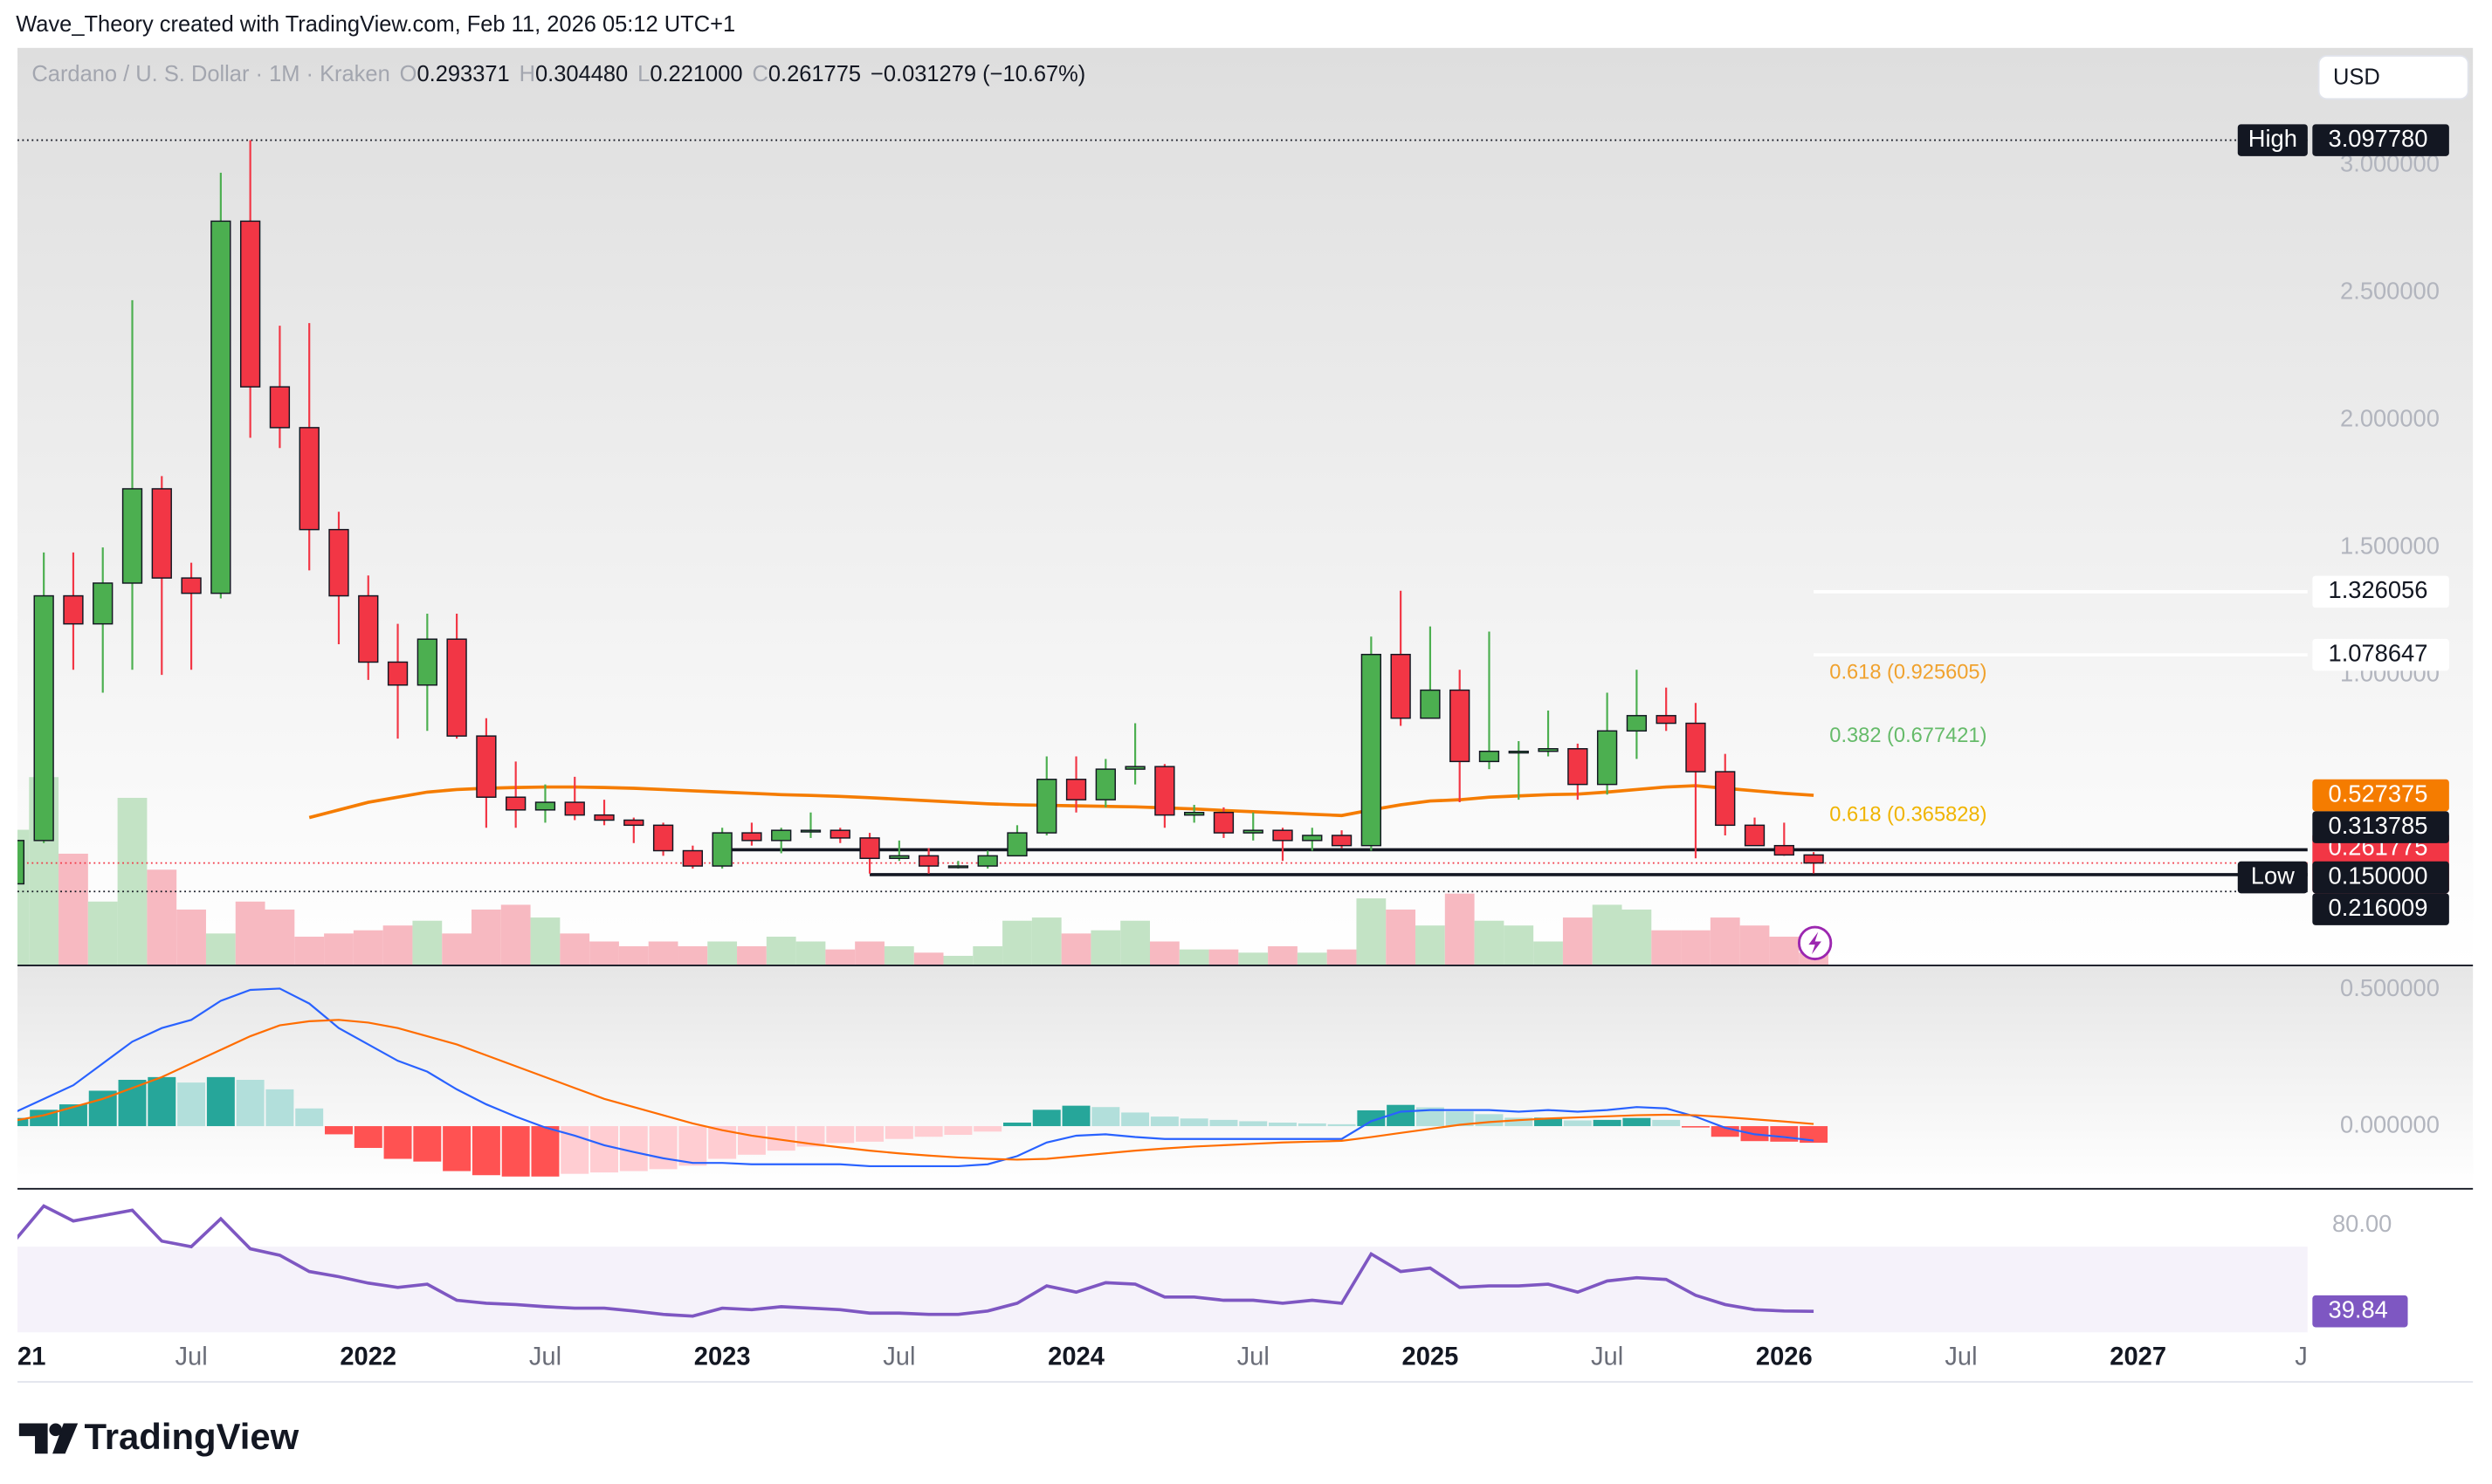 The width and height of the screenshot is (2492, 1484). What do you see at coordinates (2301, 1357) in the screenshot?
I see `x-tick-label: J` at bounding box center [2301, 1357].